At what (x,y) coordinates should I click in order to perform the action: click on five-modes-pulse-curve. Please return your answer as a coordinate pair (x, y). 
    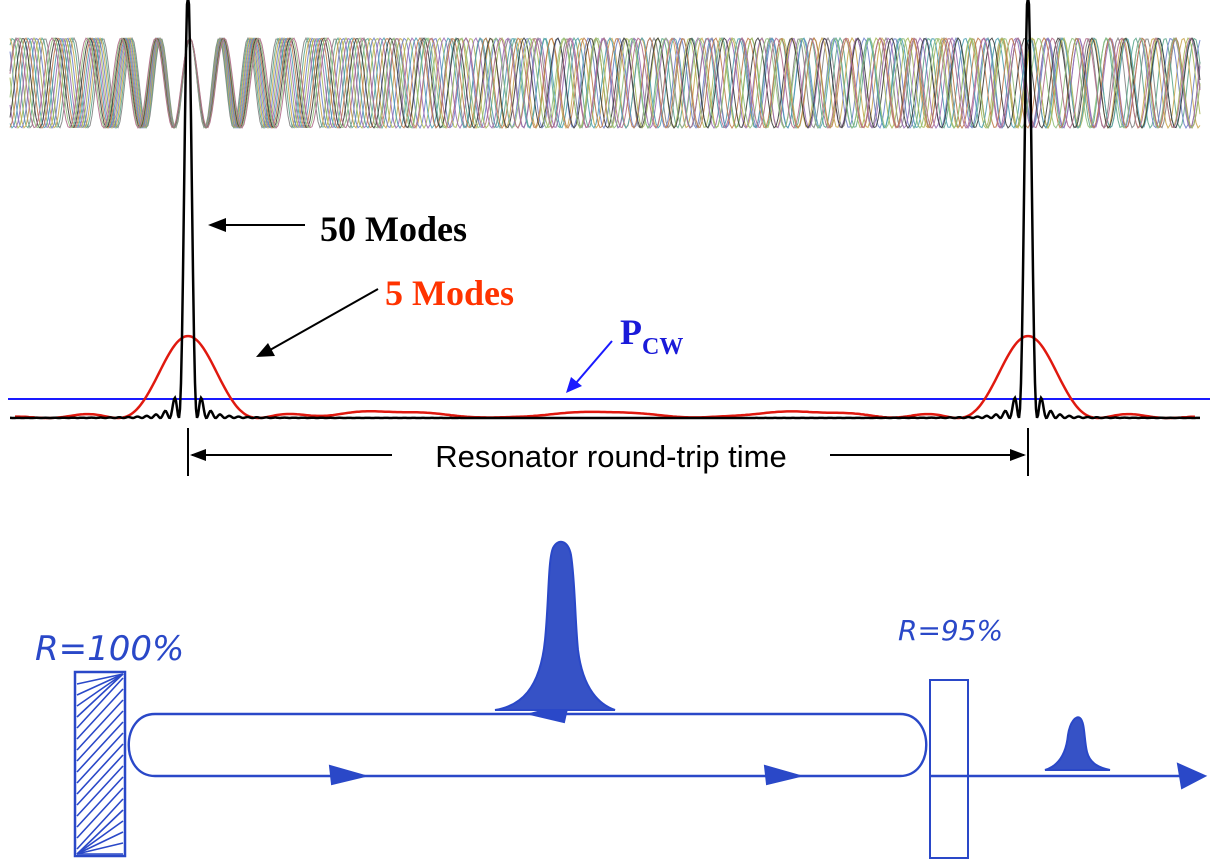
    Looking at the image, I should click on (605, 377).